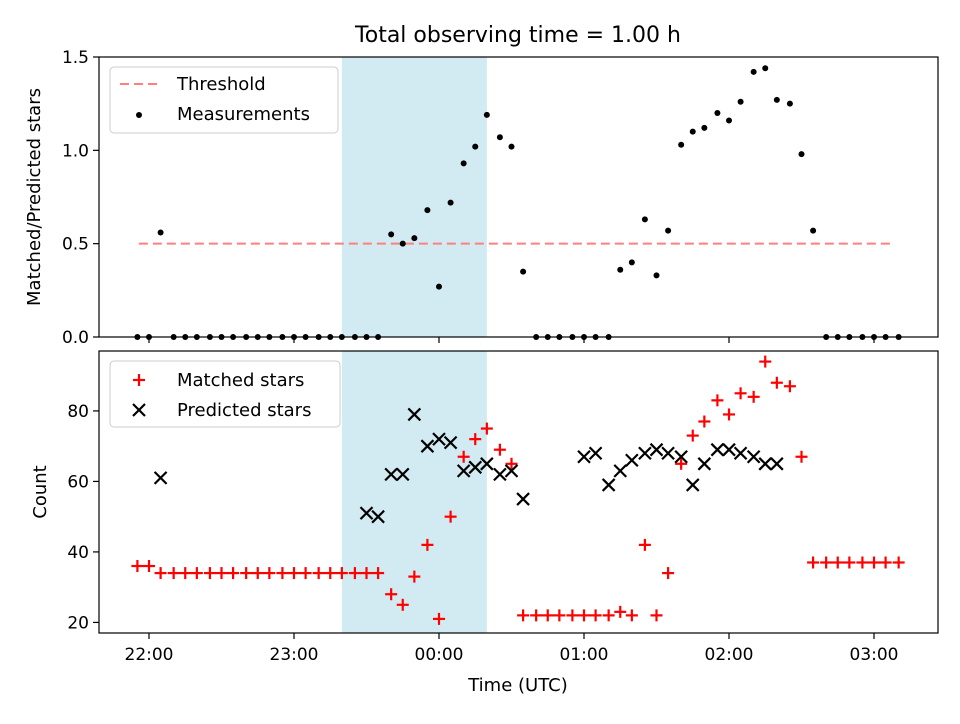  What do you see at coordinates (139, 410) in the screenshot?
I see `legend-predicted-swatch-b` at bounding box center [139, 410].